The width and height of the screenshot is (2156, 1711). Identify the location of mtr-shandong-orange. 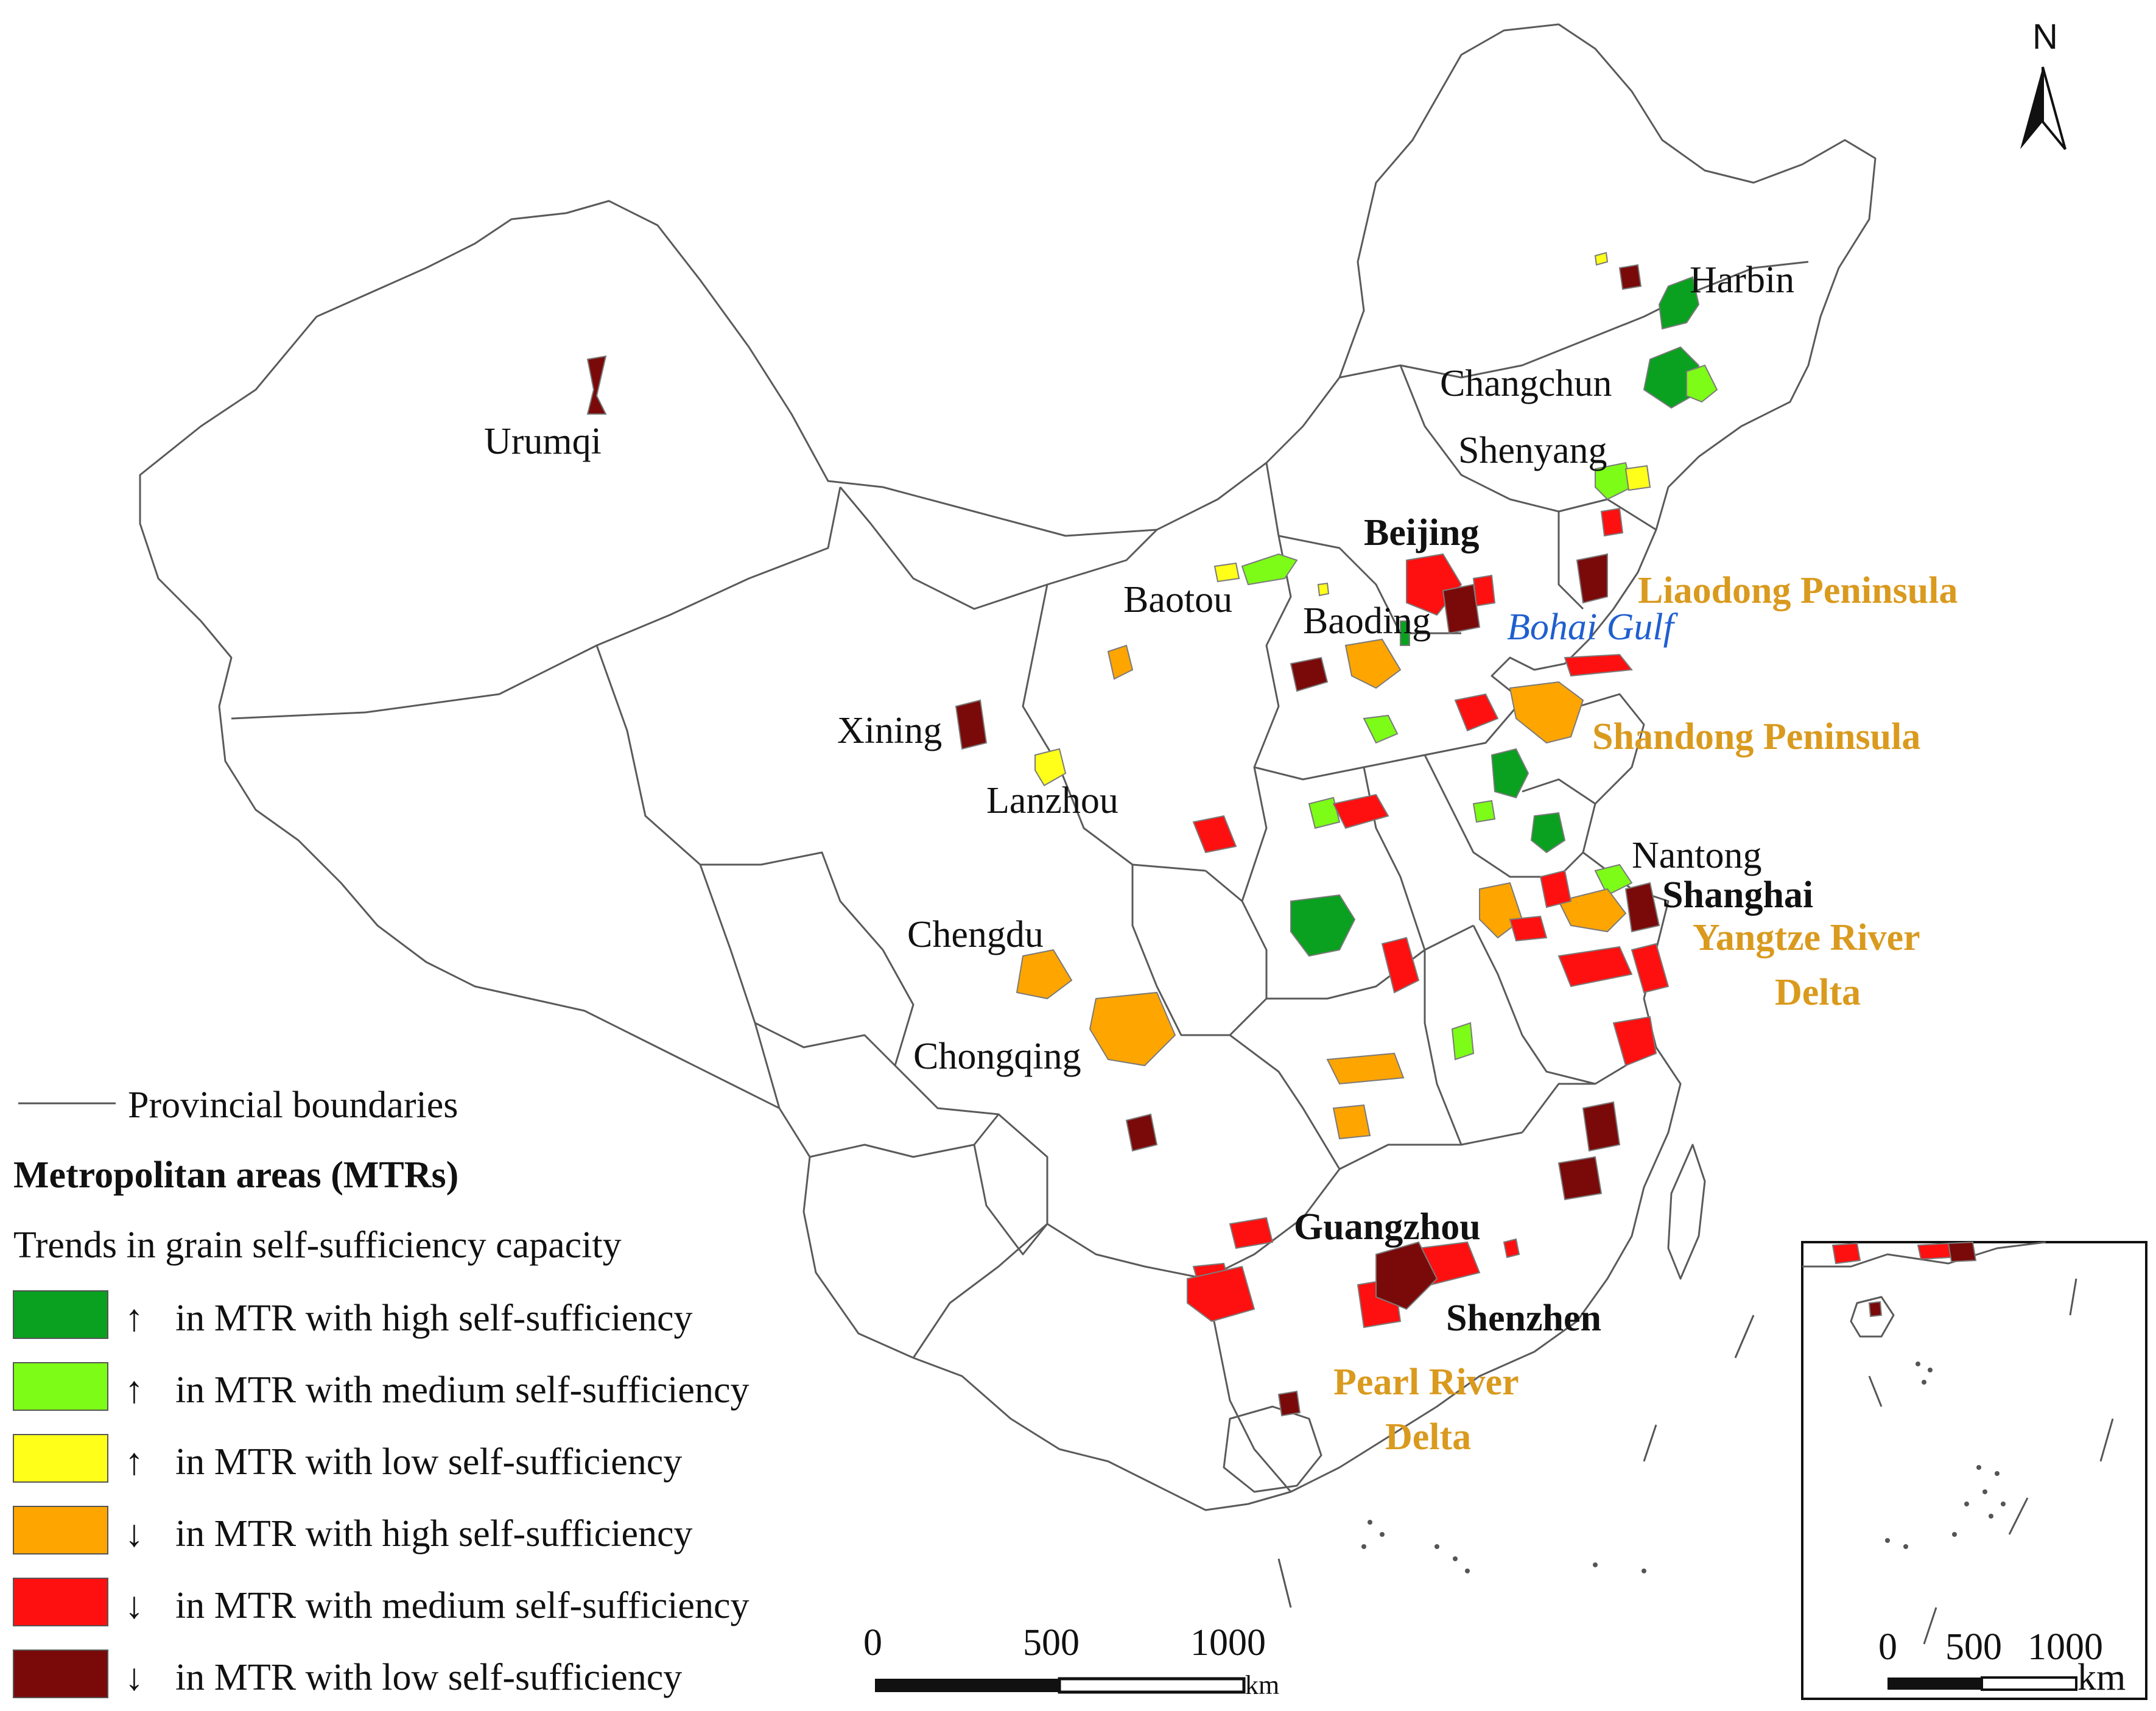
(1546, 712).